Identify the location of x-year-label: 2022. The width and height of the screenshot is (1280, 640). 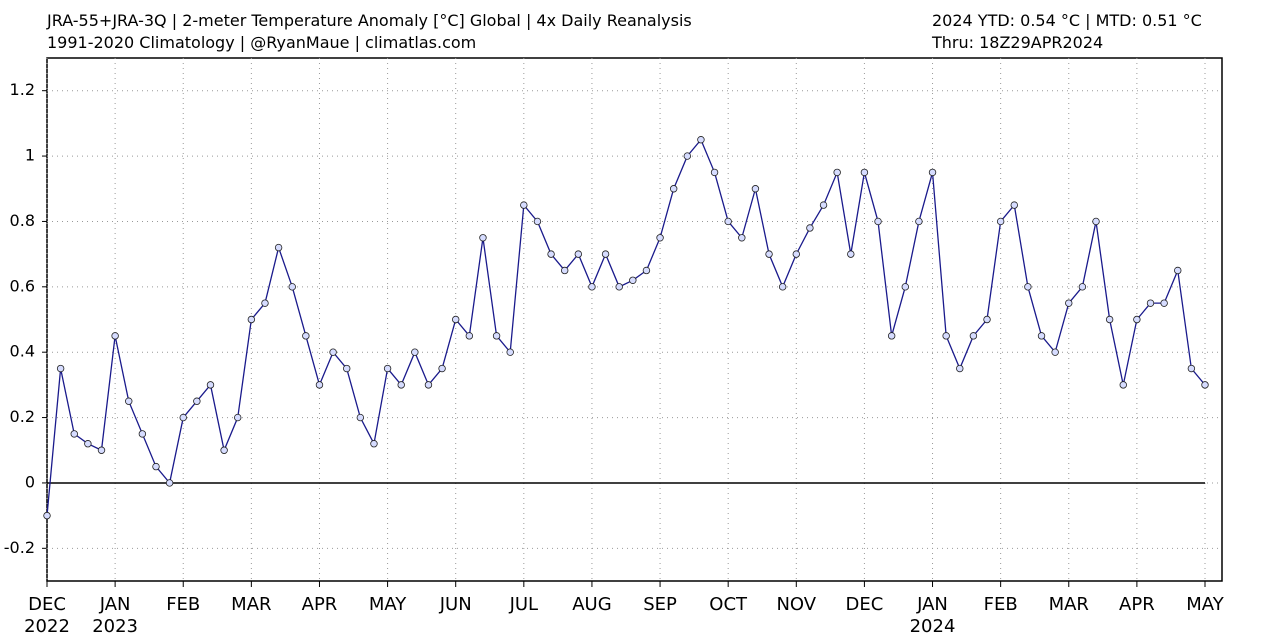
(47, 626).